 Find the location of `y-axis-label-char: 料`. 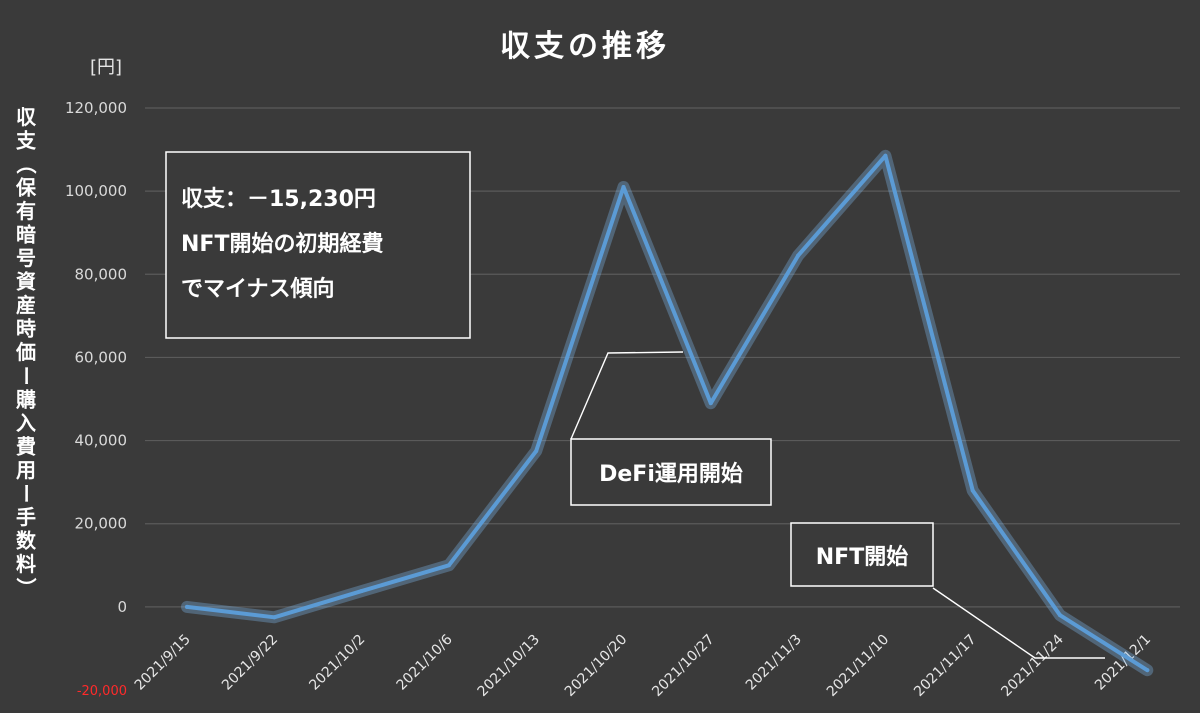

y-axis-label-char: 料 is located at coordinates (26, 564).